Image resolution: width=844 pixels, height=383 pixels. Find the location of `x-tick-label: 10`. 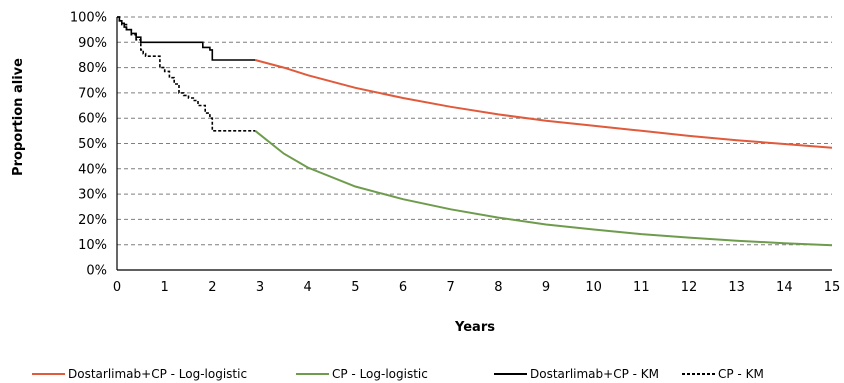

x-tick-label: 10 is located at coordinates (593, 287).